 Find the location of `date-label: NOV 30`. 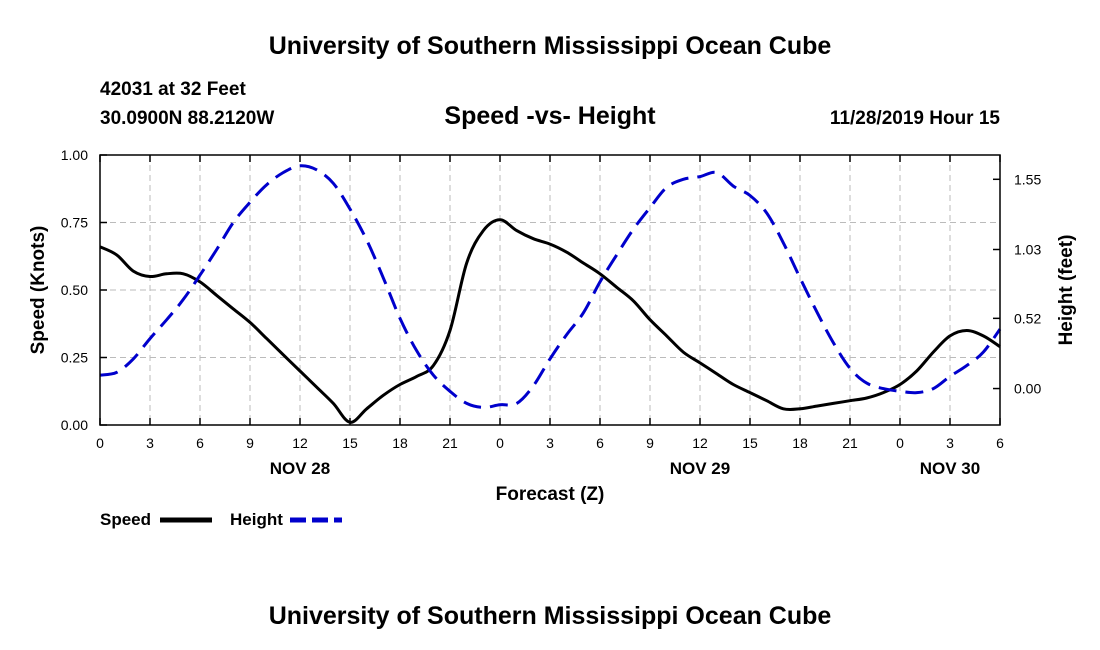

date-label: NOV 30 is located at coordinates (950, 468).